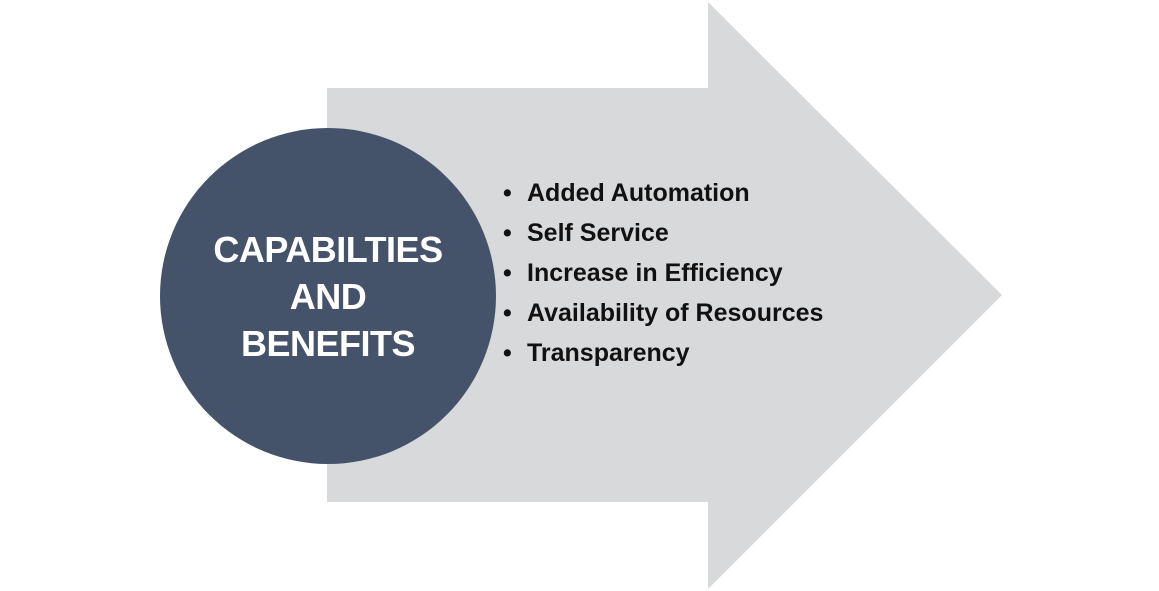 The image size is (1159, 591). What do you see at coordinates (328, 343) in the screenshot?
I see `title-line: BENEFITS` at bounding box center [328, 343].